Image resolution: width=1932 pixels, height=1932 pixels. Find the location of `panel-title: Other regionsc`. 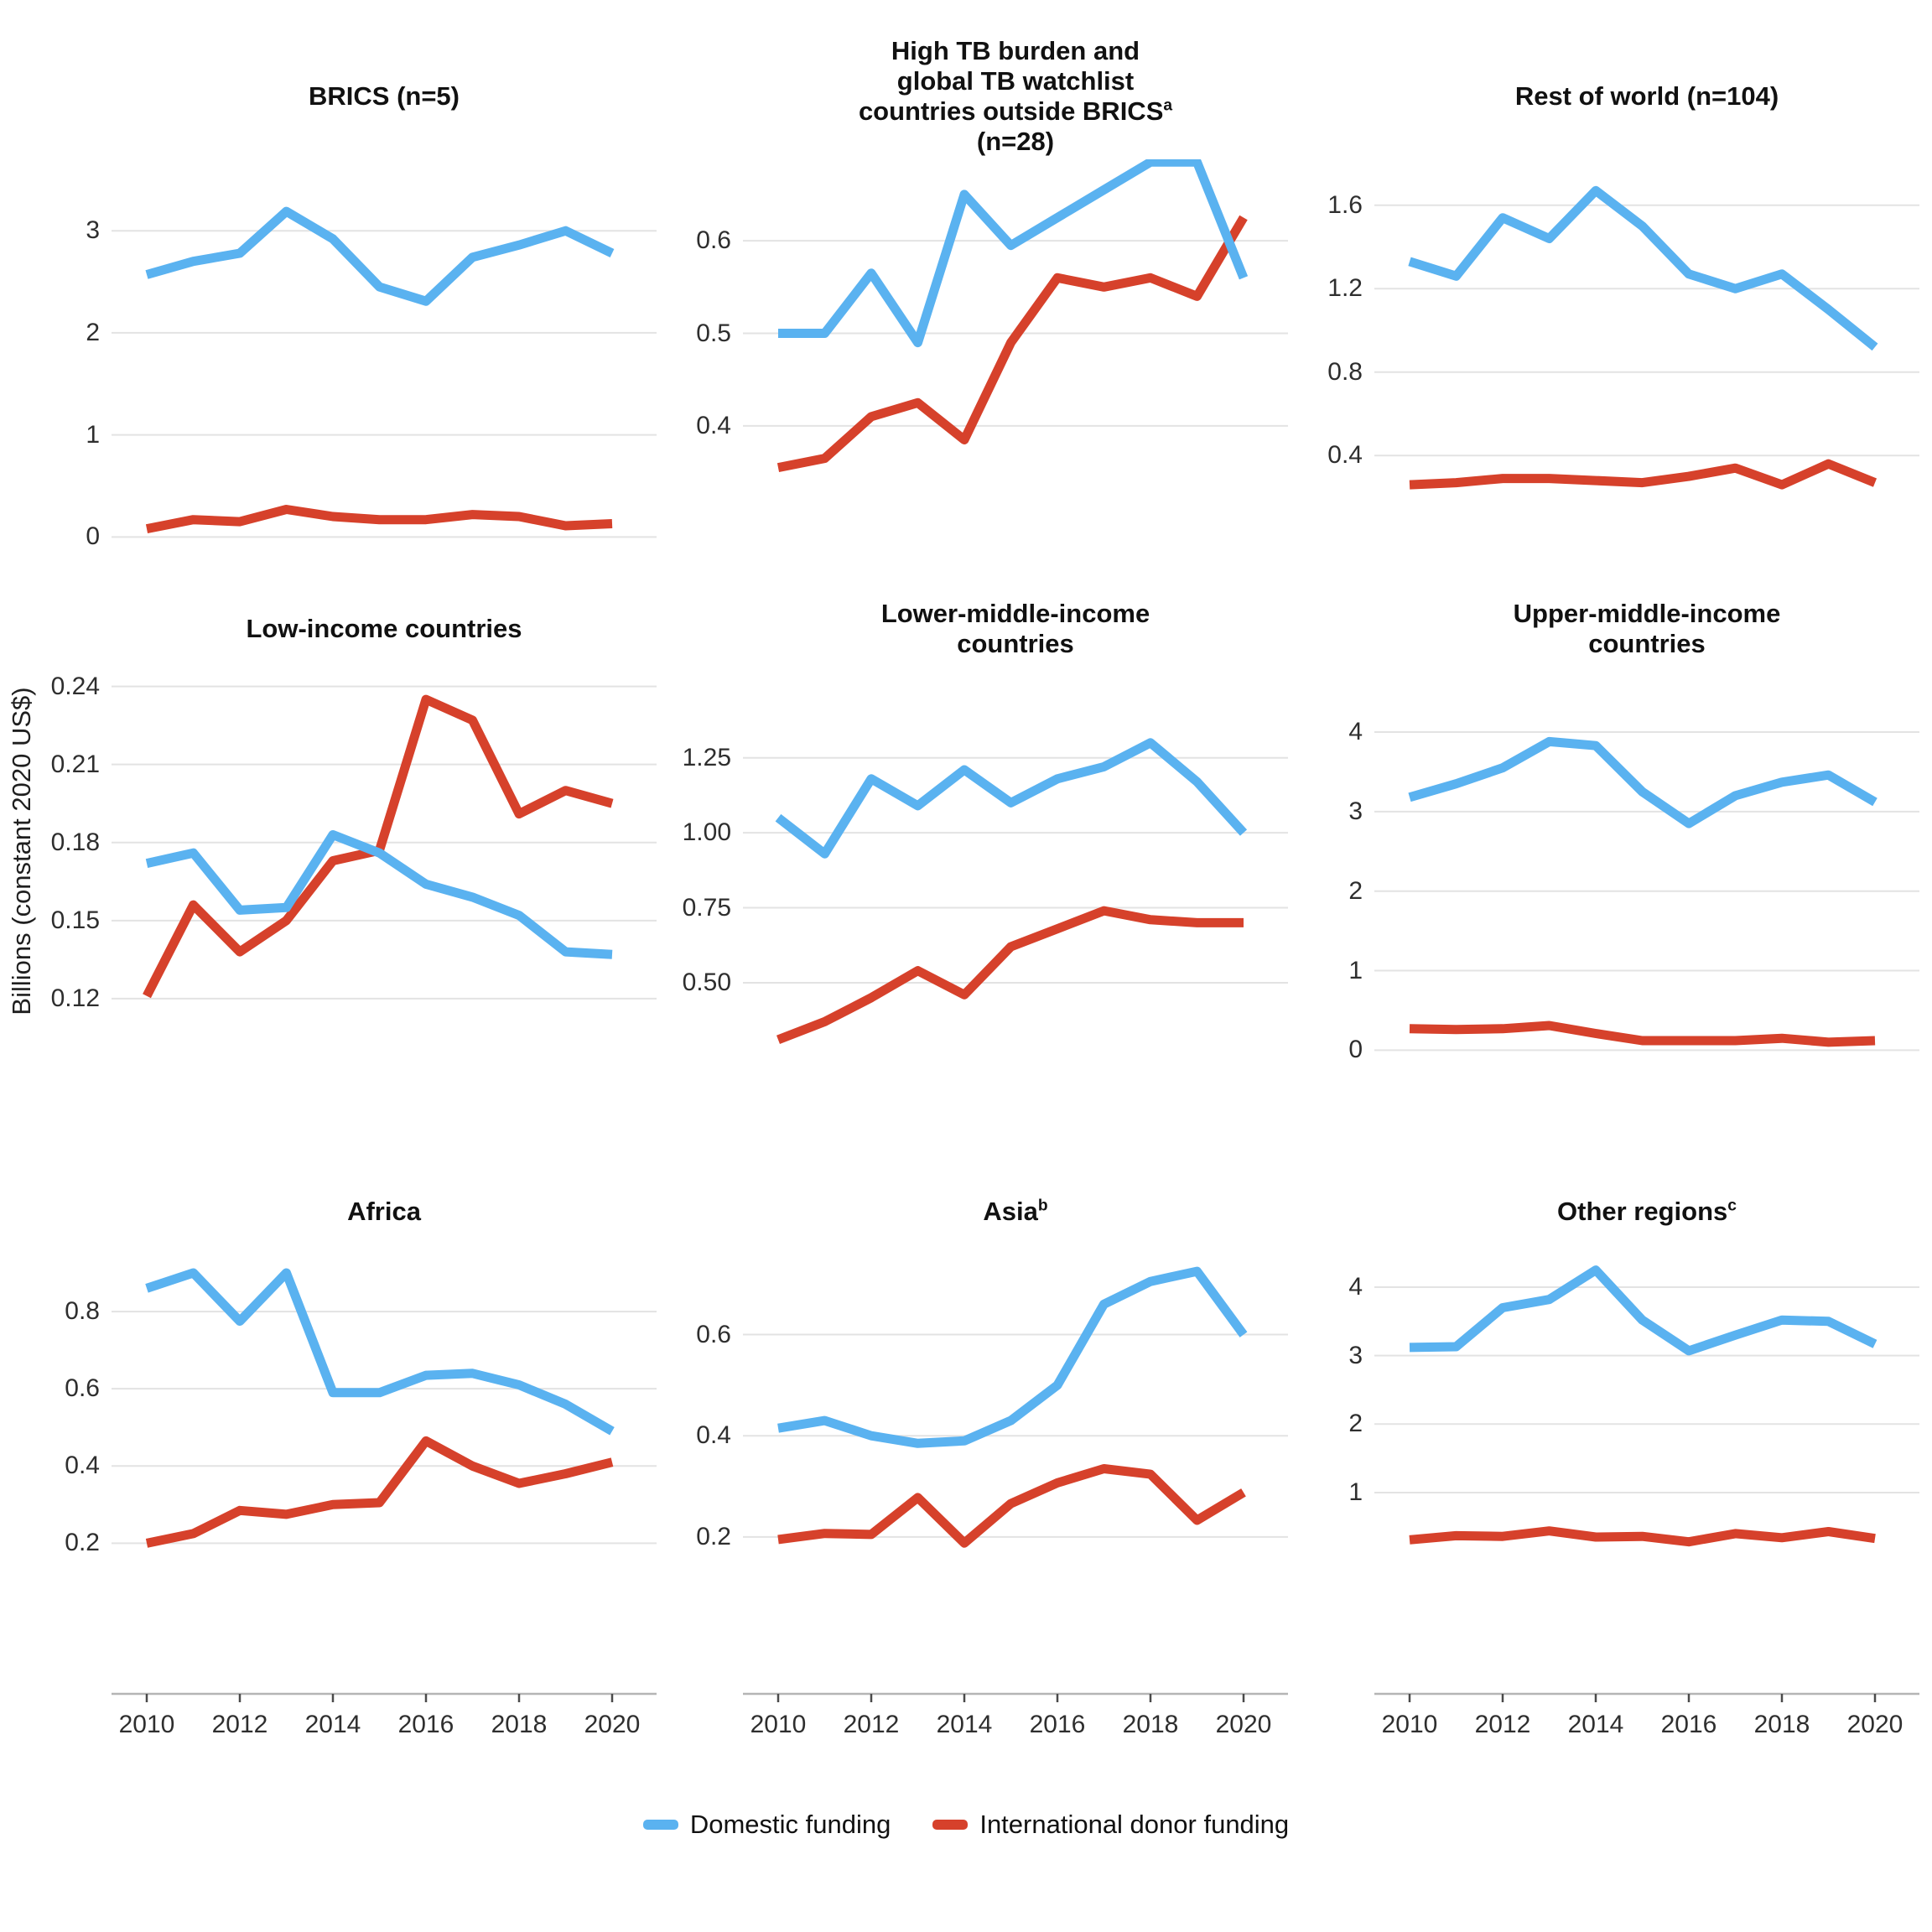

panel-title: Other regionsc is located at coordinates (1646, 1212).